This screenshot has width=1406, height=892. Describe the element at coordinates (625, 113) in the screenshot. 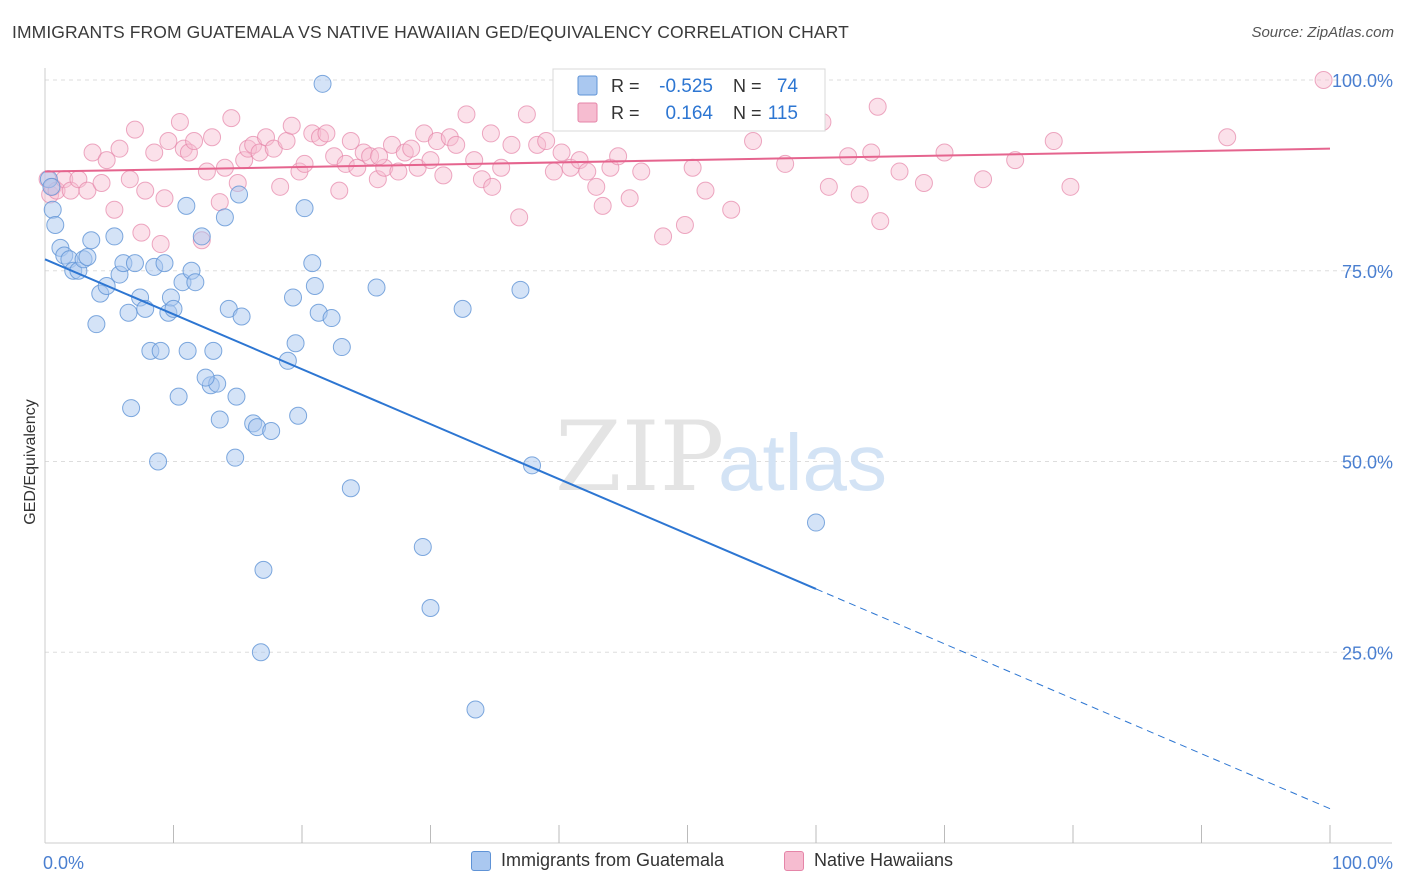

I see `legend-r-label-pink: R =` at that location.